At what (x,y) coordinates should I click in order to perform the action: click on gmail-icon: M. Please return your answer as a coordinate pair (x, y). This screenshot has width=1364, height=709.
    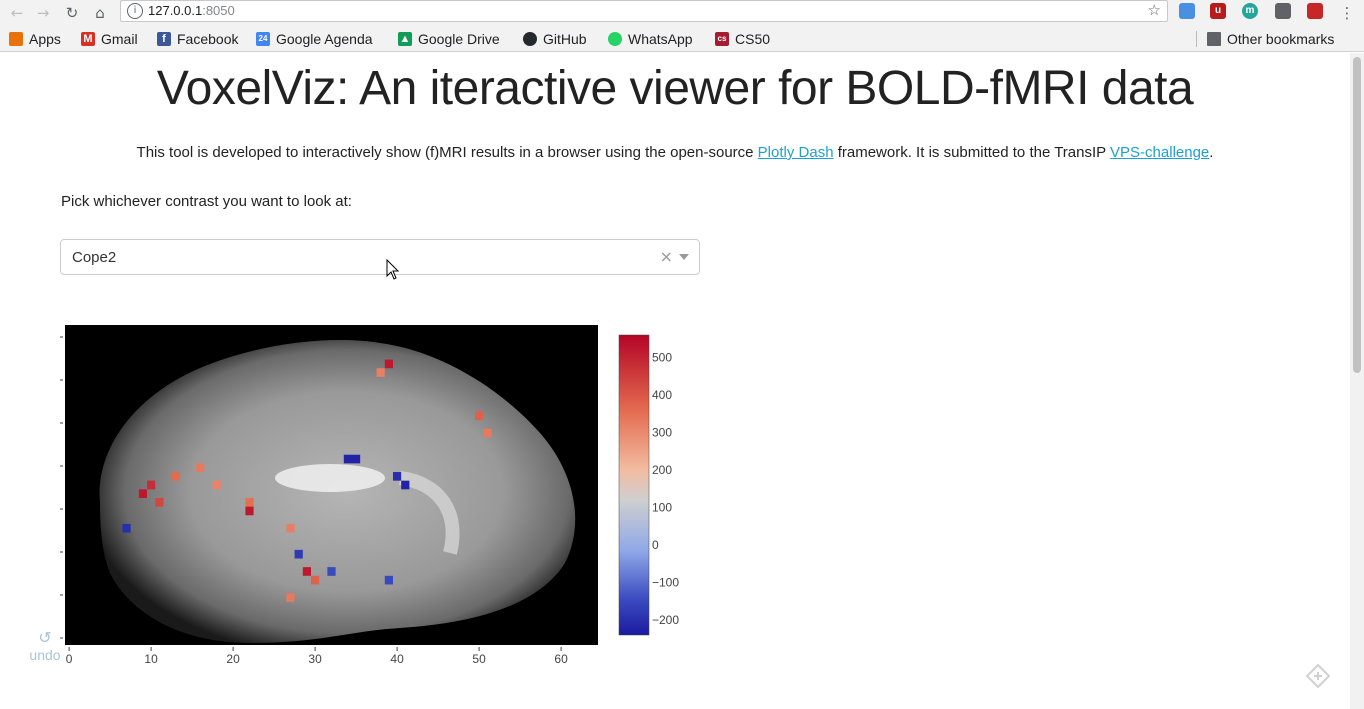
    Looking at the image, I should click on (88, 39).